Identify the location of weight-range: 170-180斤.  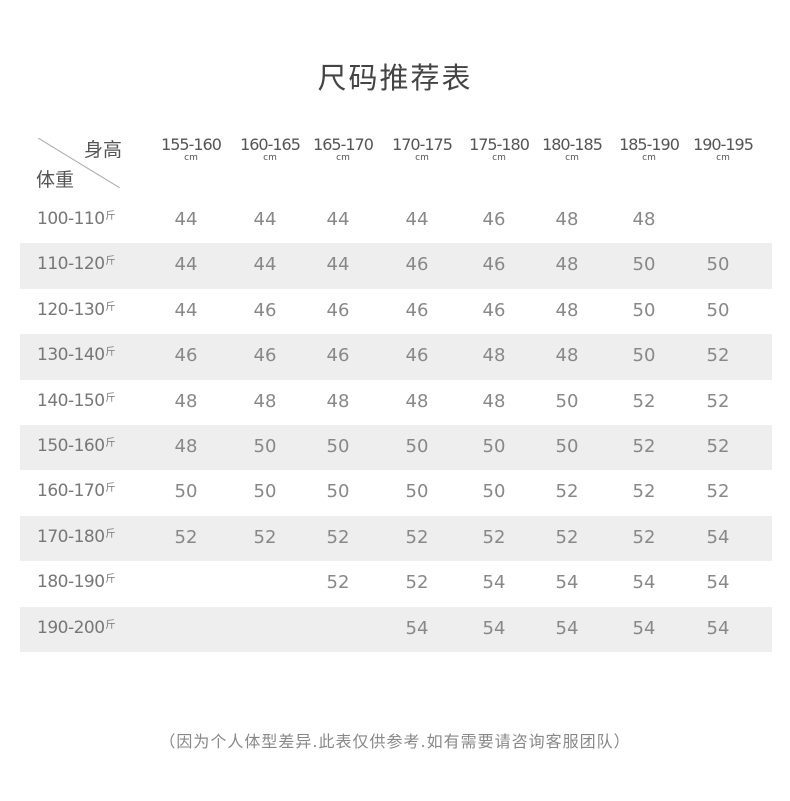
(76, 536).